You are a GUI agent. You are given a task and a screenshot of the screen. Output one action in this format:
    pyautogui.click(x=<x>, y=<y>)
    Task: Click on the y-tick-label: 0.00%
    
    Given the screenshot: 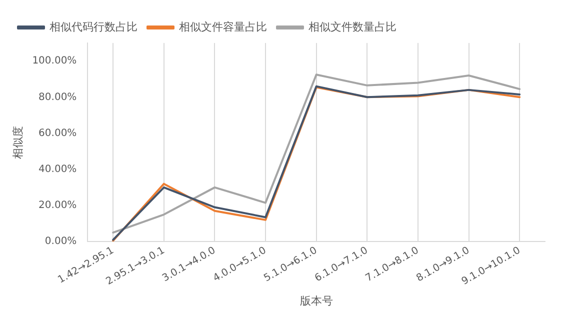 What is the action you would take?
    pyautogui.click(x=60, y=242)
    